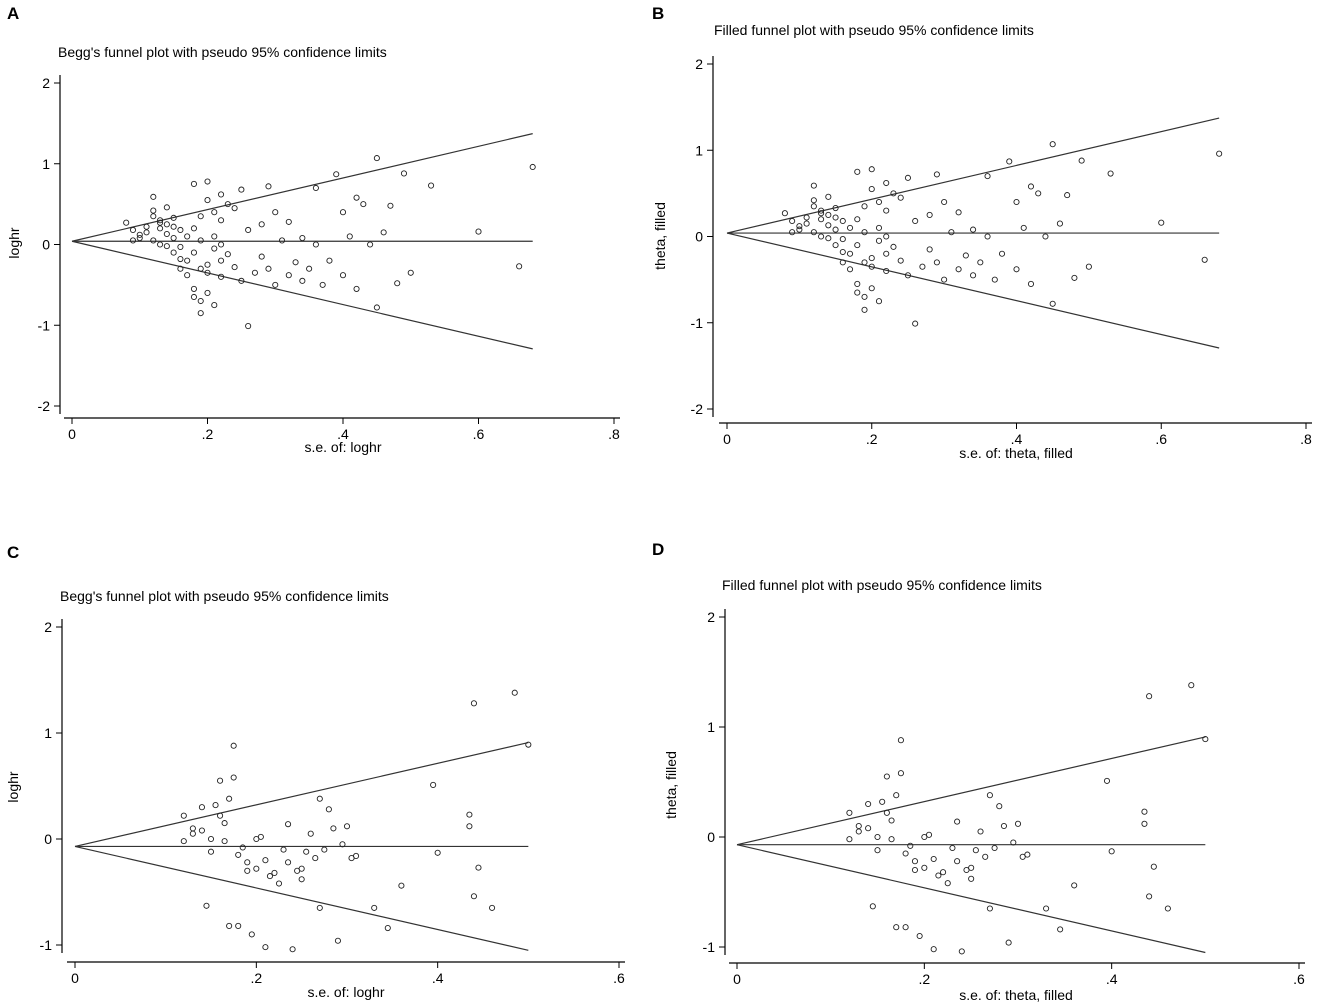 The height and width of the screenshot is (1008, 1325). Describe the element at coordinates (658, 13) in the screenshot. I see `panel-letter-b: B` at that location.